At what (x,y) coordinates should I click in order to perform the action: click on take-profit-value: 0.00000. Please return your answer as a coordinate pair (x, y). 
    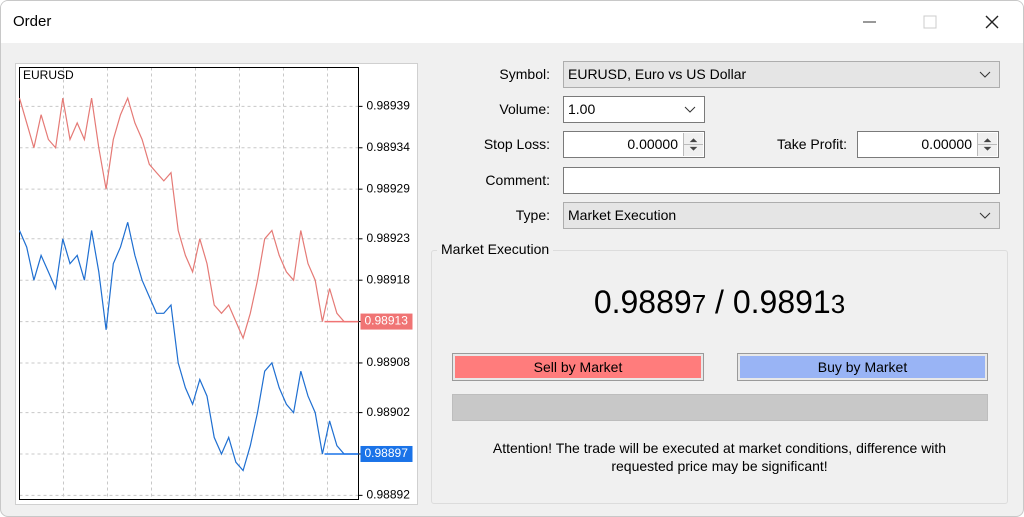
    Looking at the image, I should click on (946, 144).